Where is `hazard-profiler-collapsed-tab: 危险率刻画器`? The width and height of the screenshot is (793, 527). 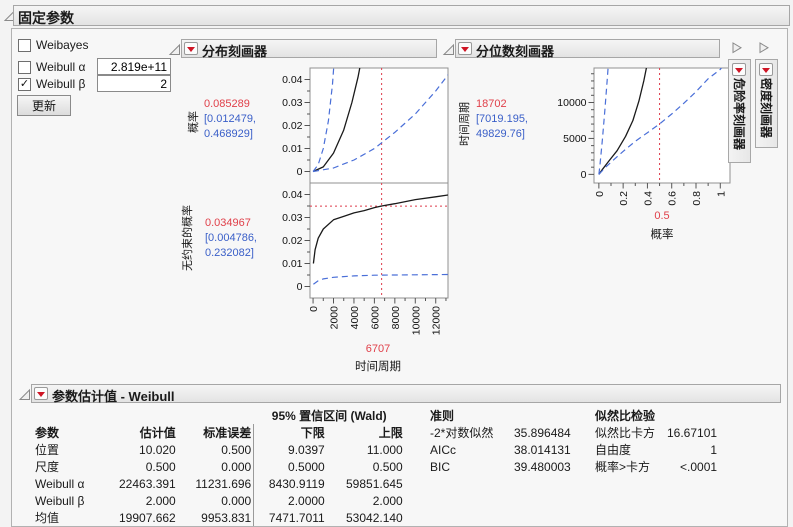
hazard-profiler-collapsed-tab: 危险率刻画器 is located at coordinates (739, 111).